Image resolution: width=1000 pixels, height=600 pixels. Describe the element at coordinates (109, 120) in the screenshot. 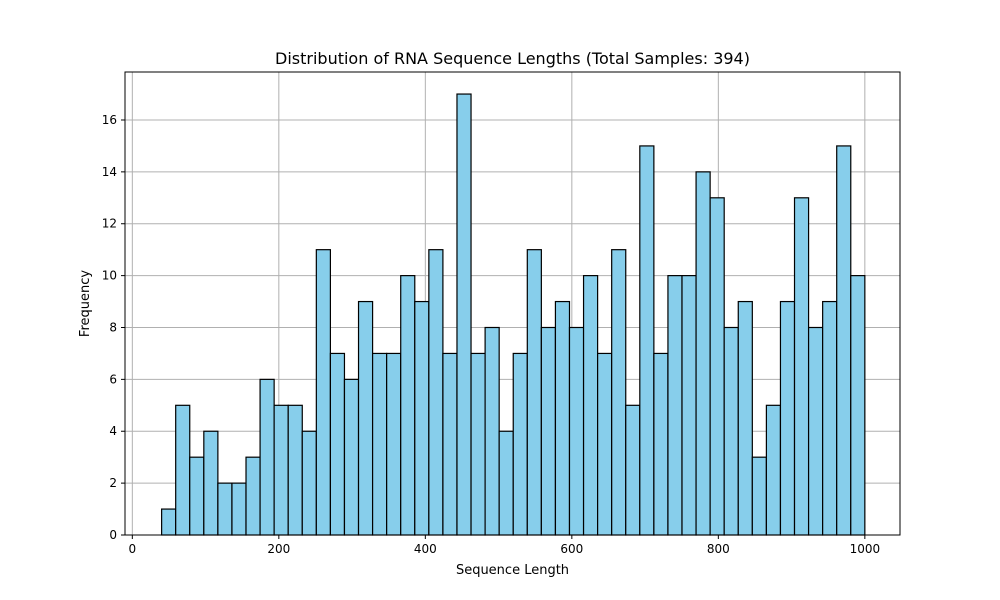

I see `y-tick-label: 16` at that location.